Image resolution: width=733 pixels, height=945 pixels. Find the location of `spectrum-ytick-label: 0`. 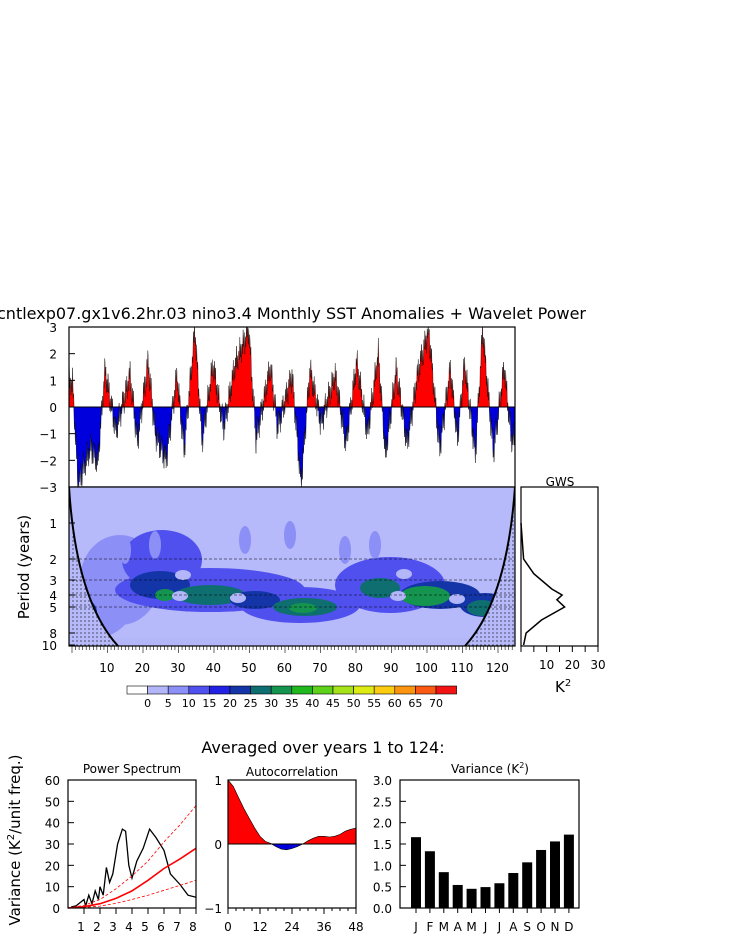

spectrum-ytick-label: 0 is located at coordinates (56, 909).